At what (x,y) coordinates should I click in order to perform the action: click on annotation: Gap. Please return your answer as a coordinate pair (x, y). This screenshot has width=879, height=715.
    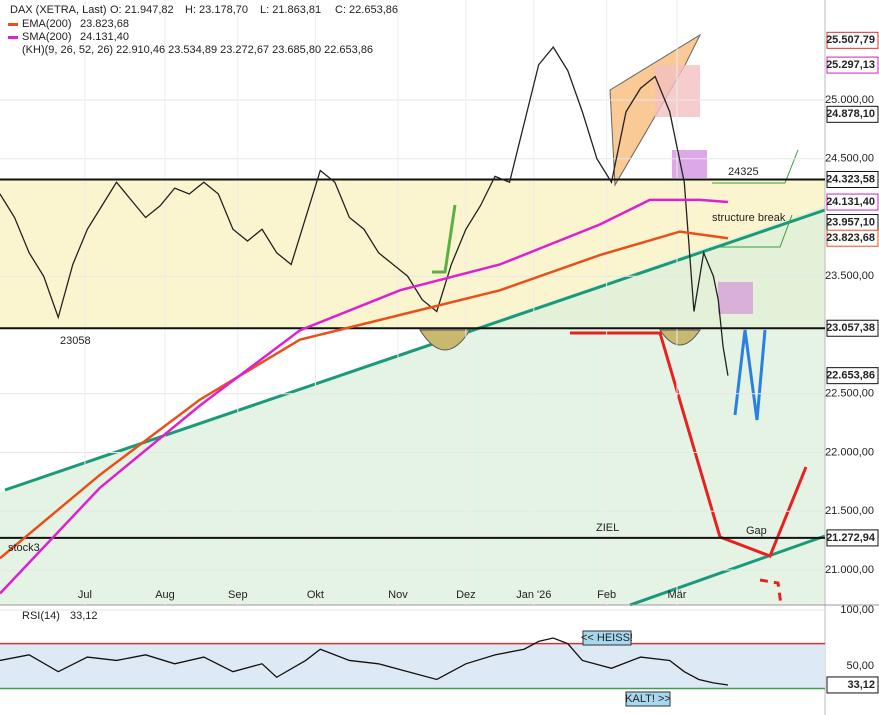
    Looking at the image, I should click on (756, 531).